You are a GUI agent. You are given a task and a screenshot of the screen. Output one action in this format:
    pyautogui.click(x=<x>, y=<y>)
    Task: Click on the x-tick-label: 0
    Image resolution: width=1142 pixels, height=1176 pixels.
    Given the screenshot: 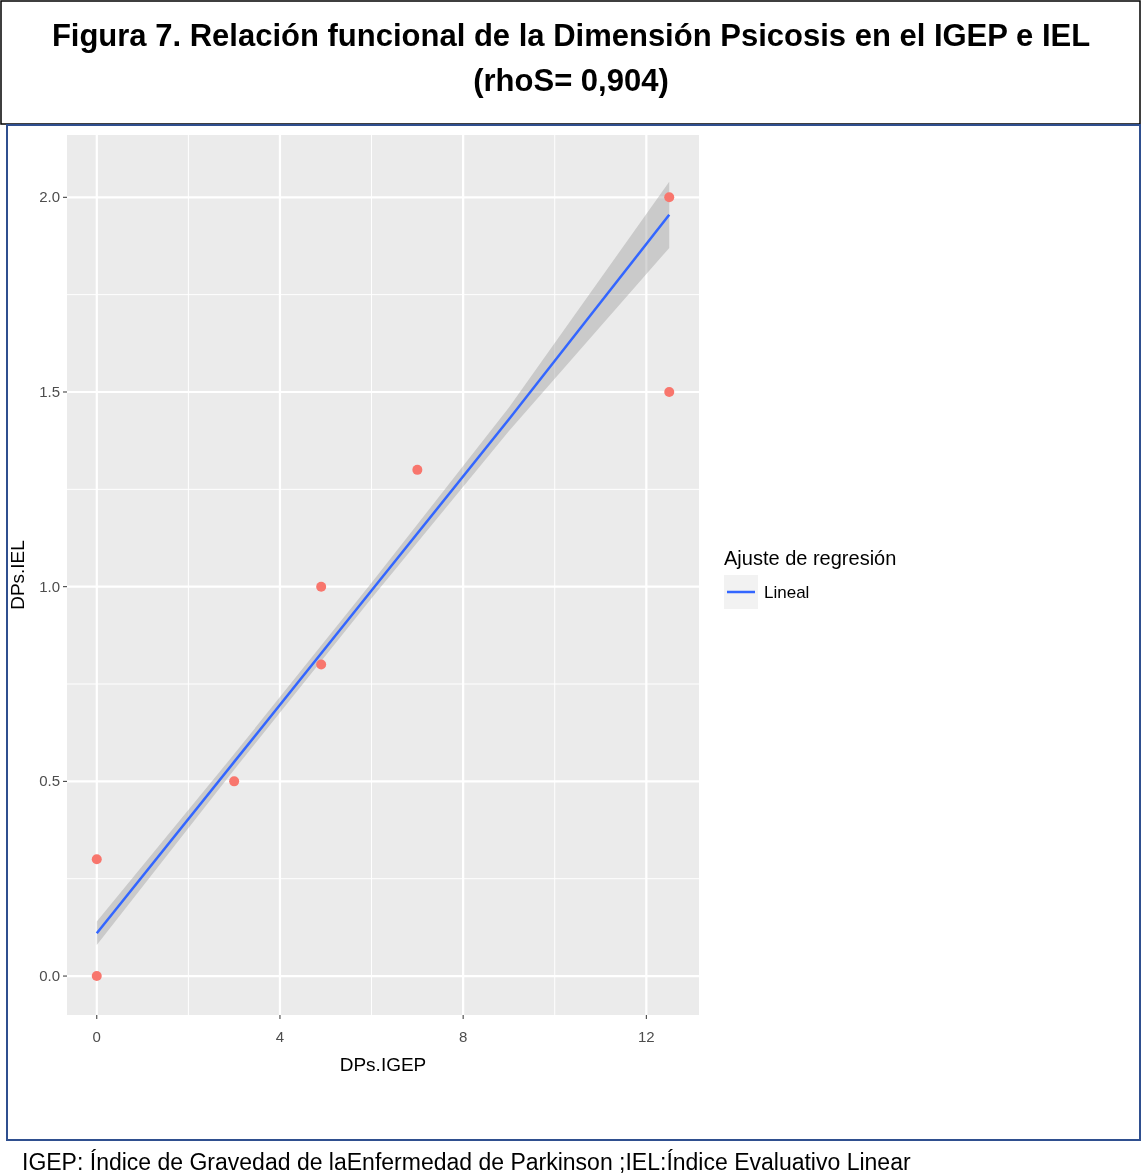 What is the action you would take?
    pyautogui.click(x=96, y=1036)
    